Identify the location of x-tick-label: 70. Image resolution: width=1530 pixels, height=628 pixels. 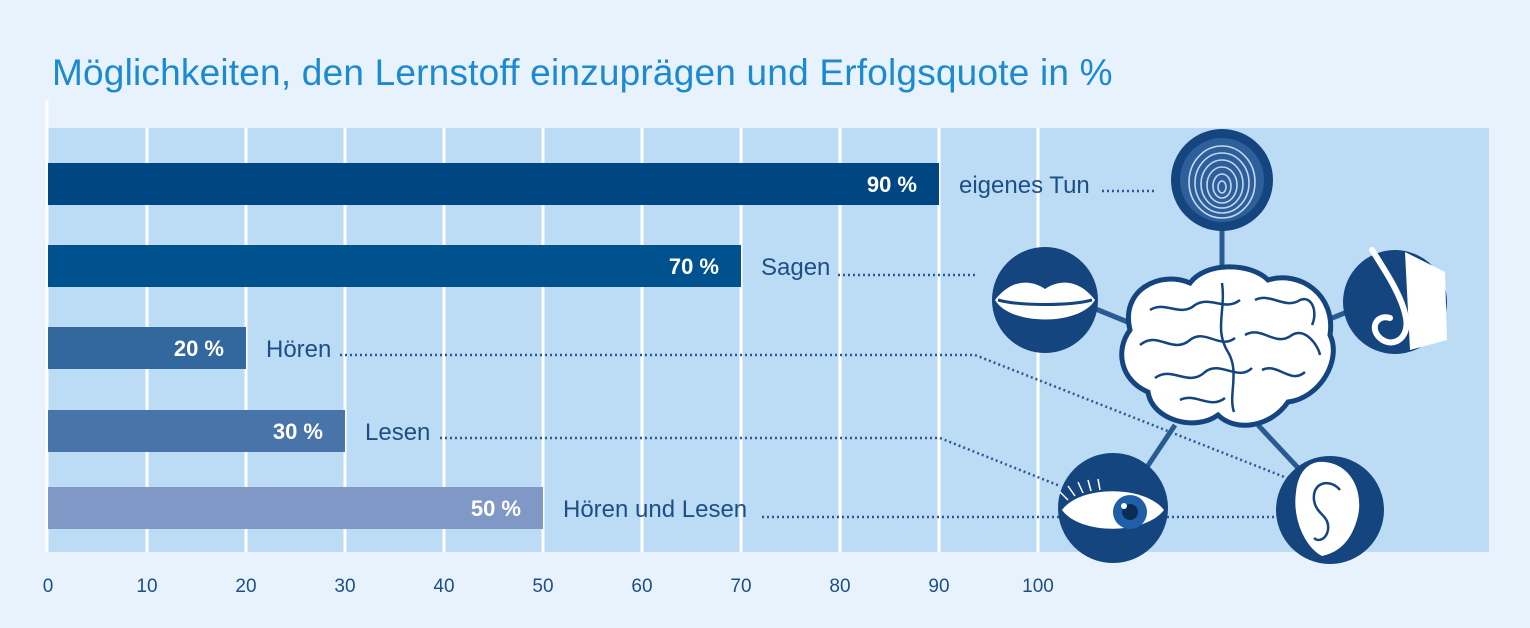
(740, 586).